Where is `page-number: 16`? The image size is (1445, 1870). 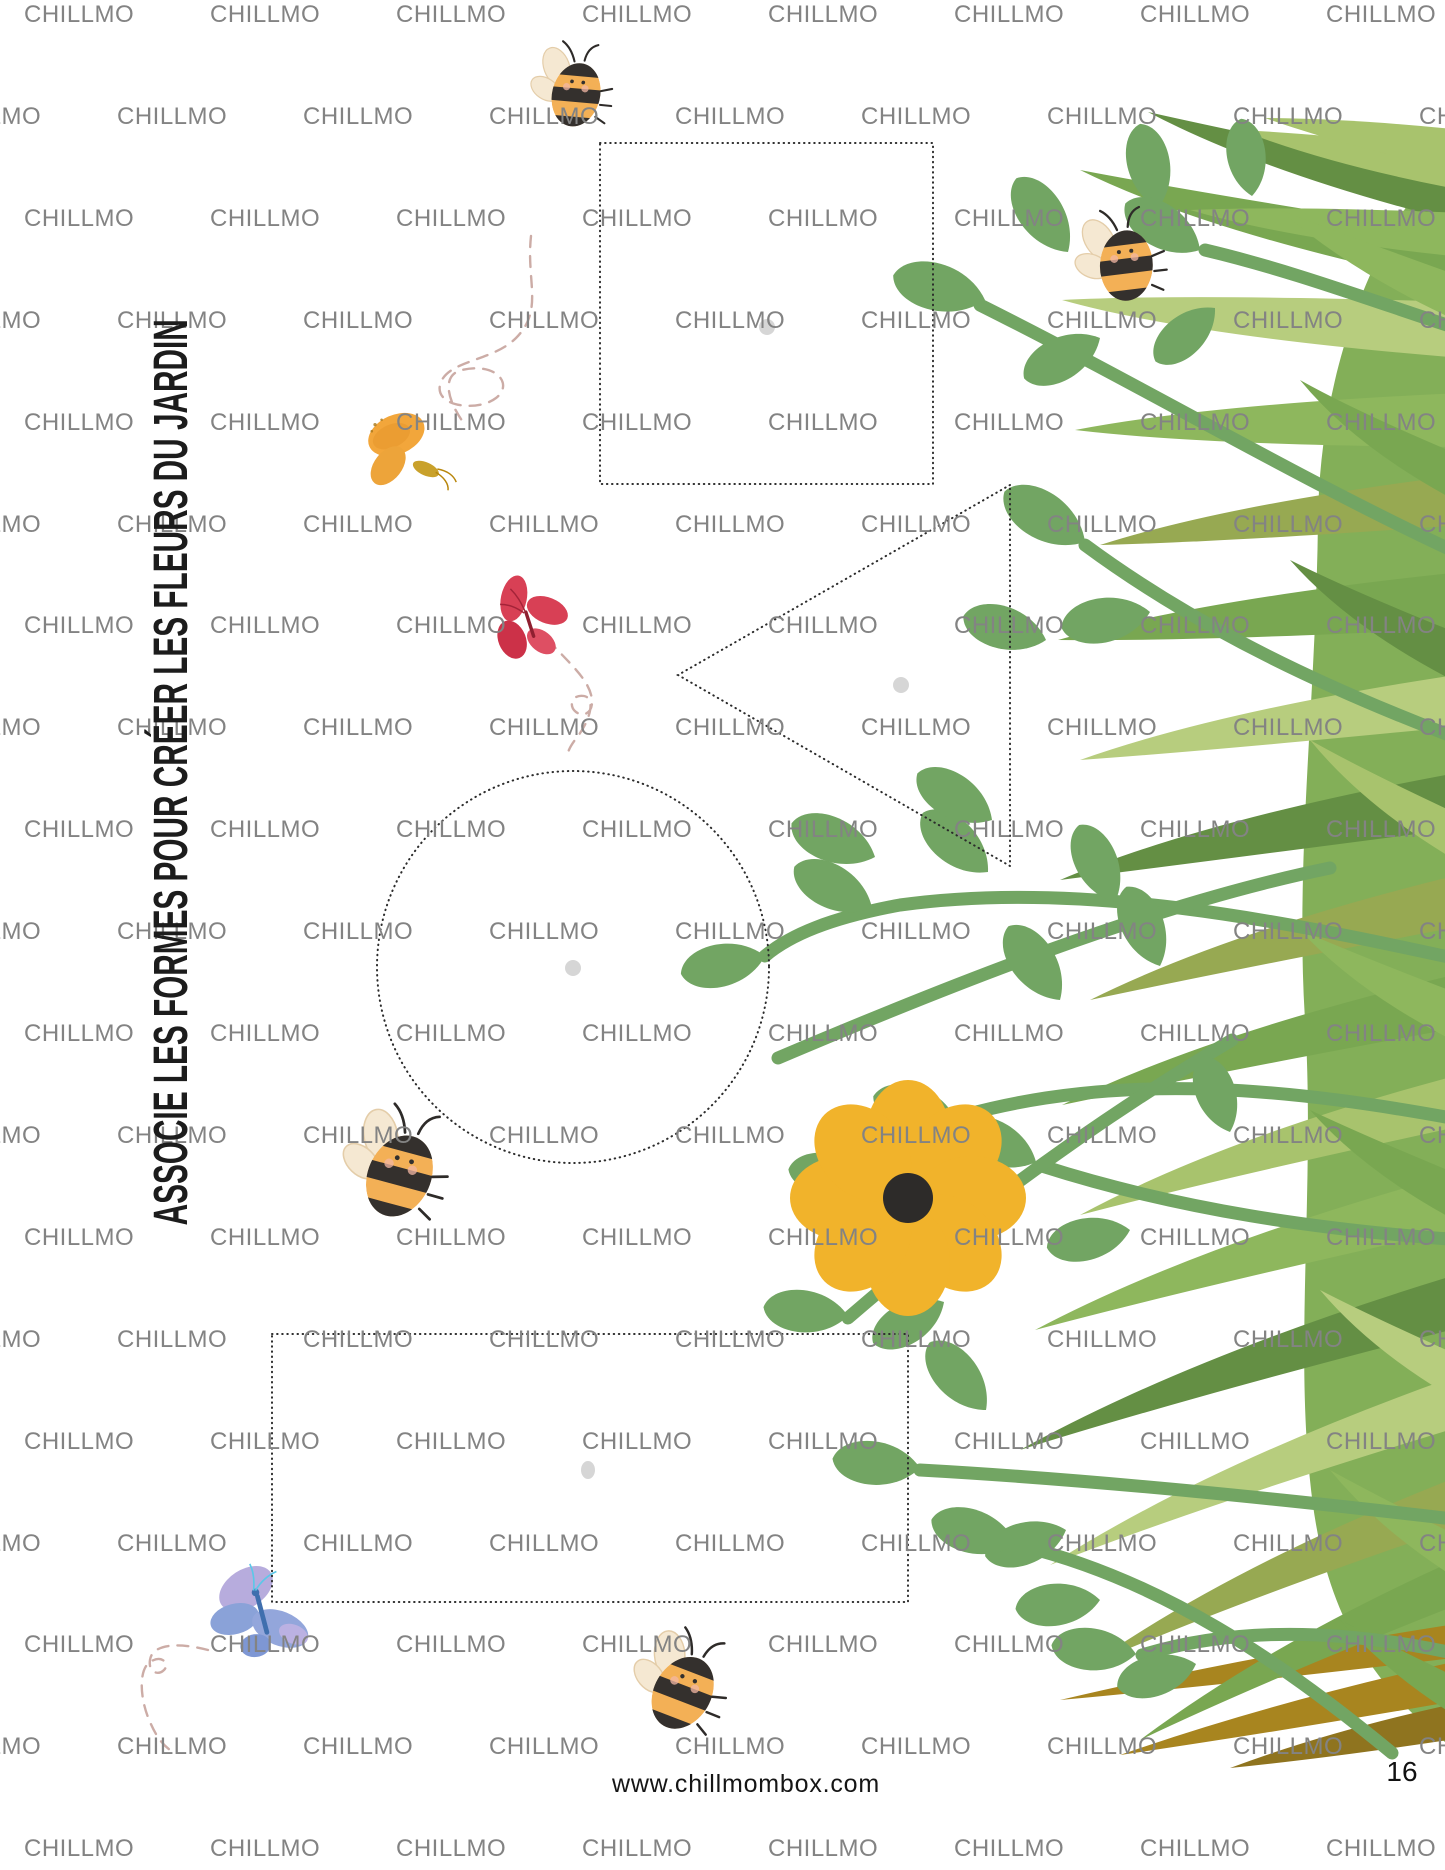
page-number: 16 is located at coordinates (1402, 1771).